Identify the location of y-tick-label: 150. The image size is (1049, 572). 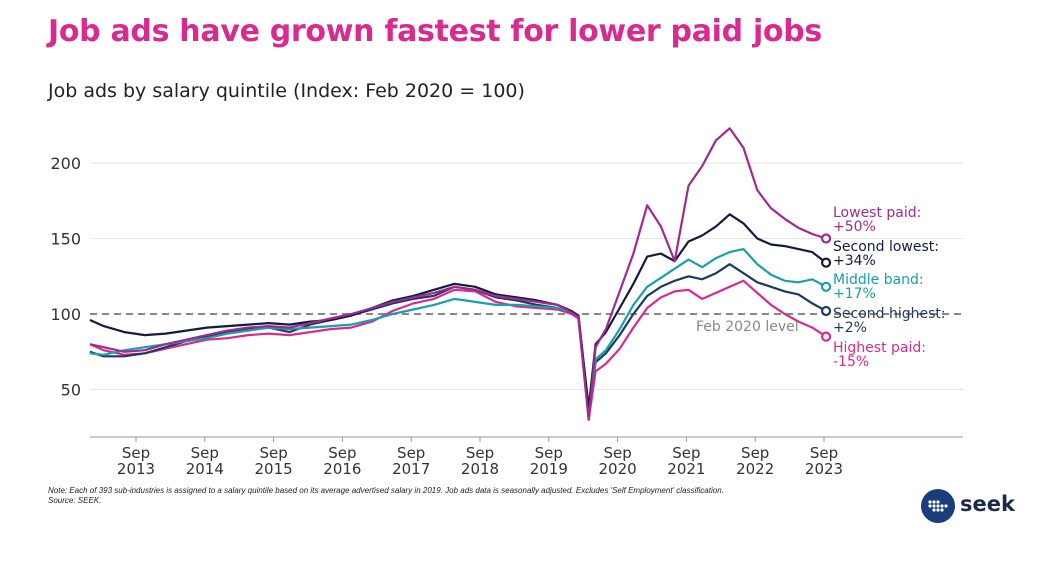
(65, 239).